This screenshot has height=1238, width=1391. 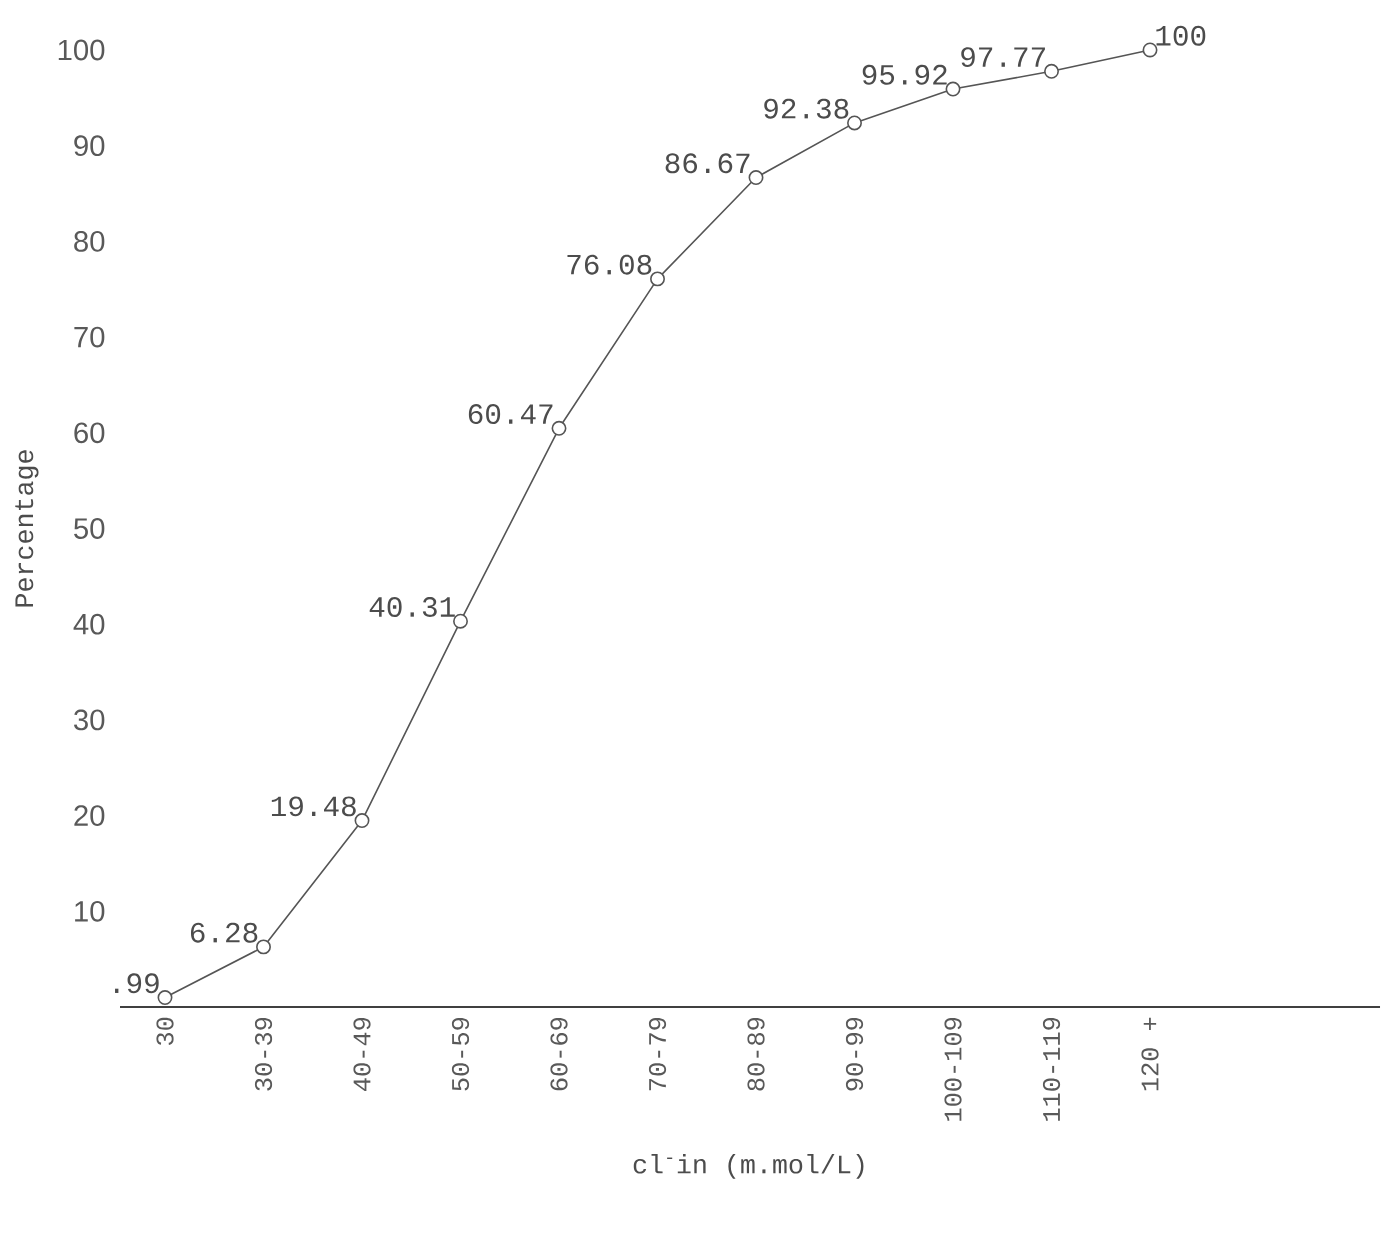 I want to click on y-tick-label: 40, so click(x=89, y=624).